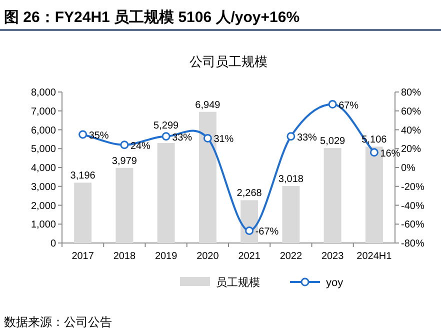 Image resolution: width=441 pixels, height=336 pixels. Describe the element at coordinates (208, 105) in the screenshot. I see `data-label: 6,949` at that location.